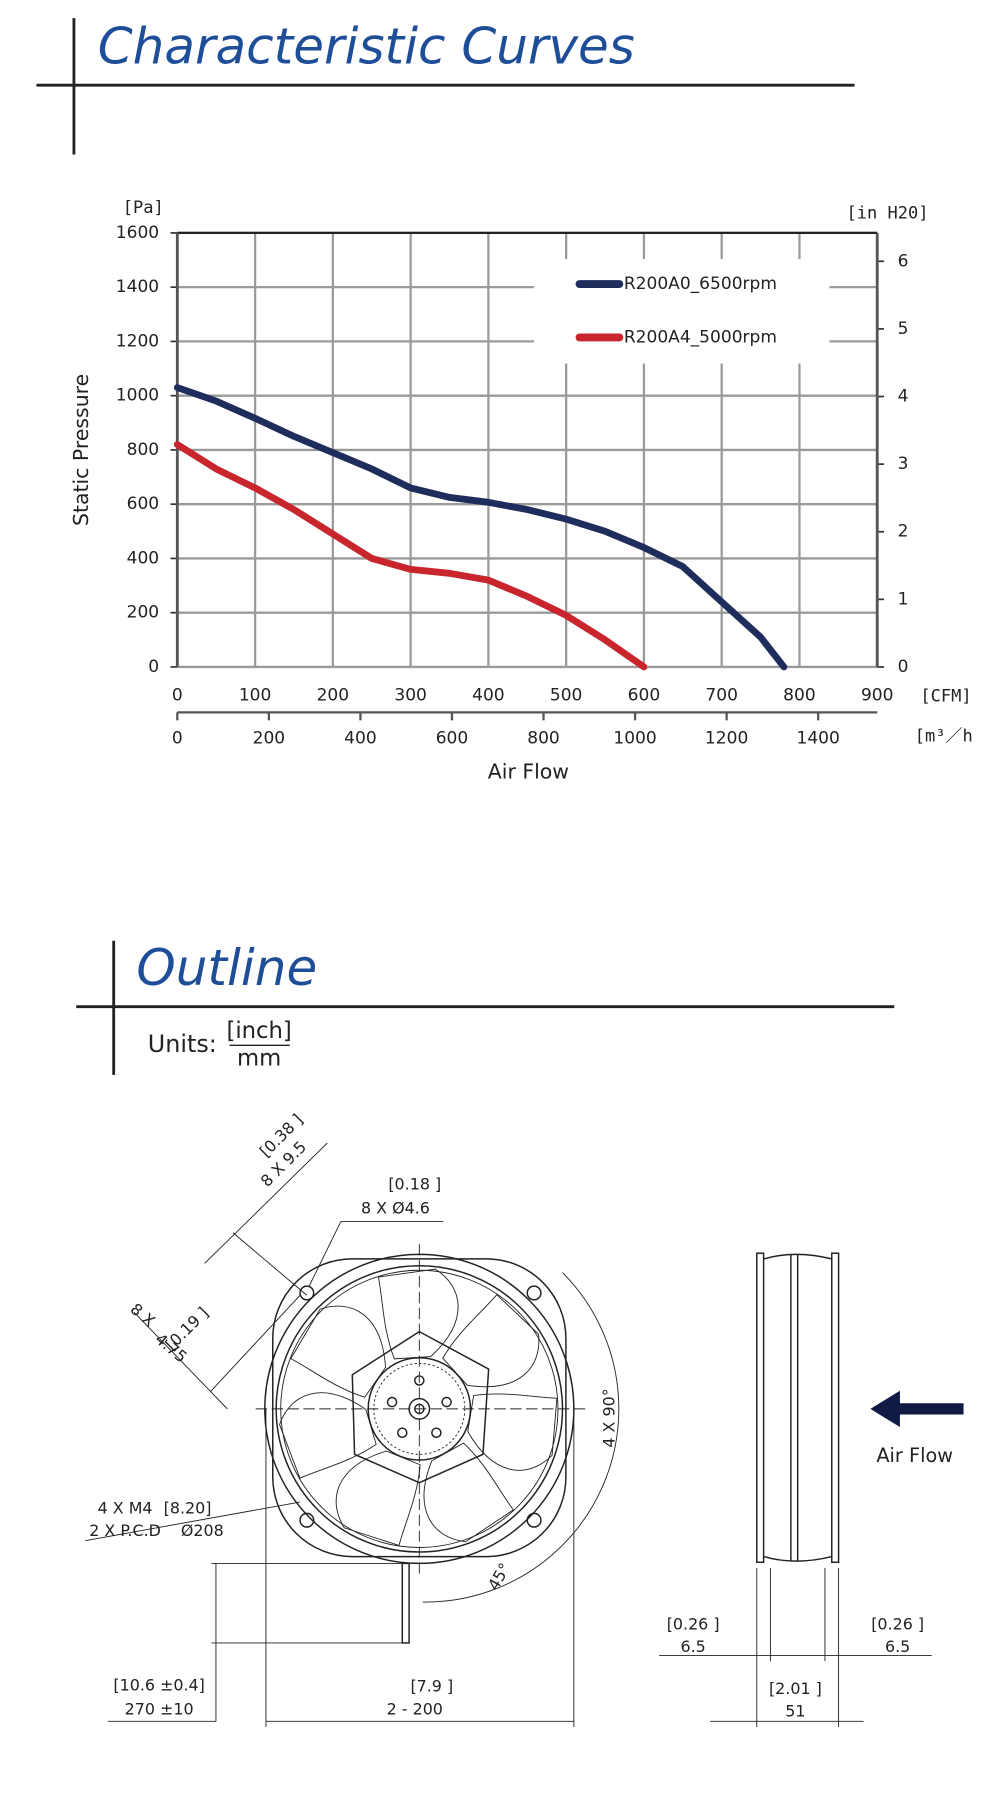  I want to click on fan-side, so click(811, 1490).